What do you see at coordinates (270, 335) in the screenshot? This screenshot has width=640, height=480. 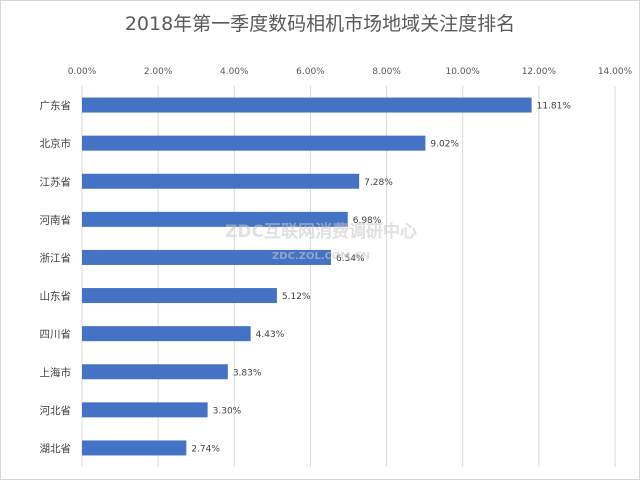 I see `value-label: 4.43%` at bounding box center [270, 335].